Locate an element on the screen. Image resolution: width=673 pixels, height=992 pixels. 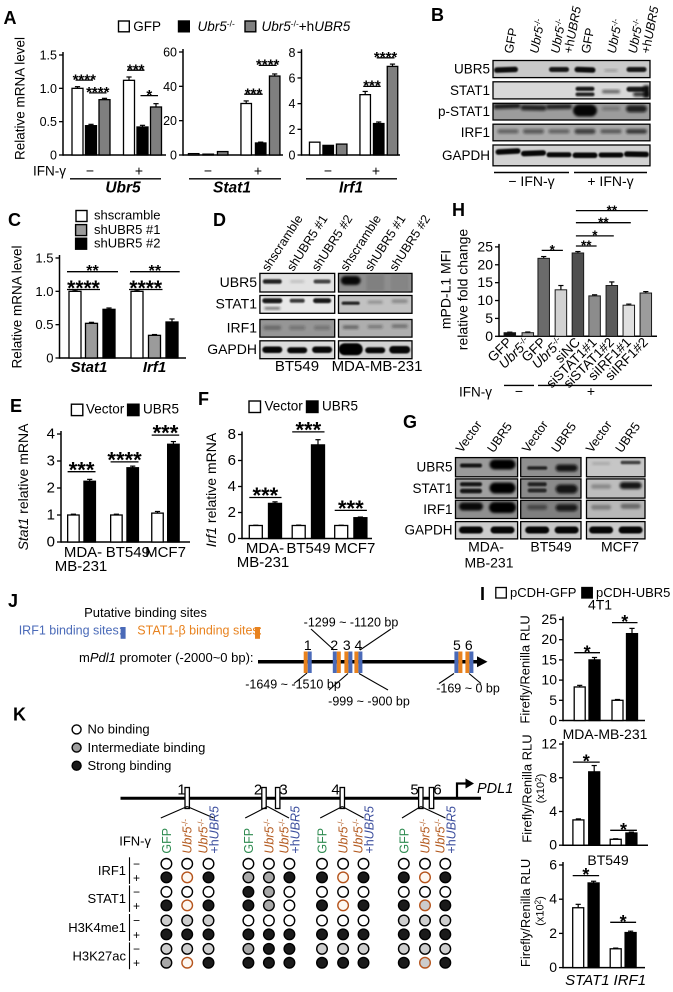
svg-text: G is located at coordinates (410, 422).